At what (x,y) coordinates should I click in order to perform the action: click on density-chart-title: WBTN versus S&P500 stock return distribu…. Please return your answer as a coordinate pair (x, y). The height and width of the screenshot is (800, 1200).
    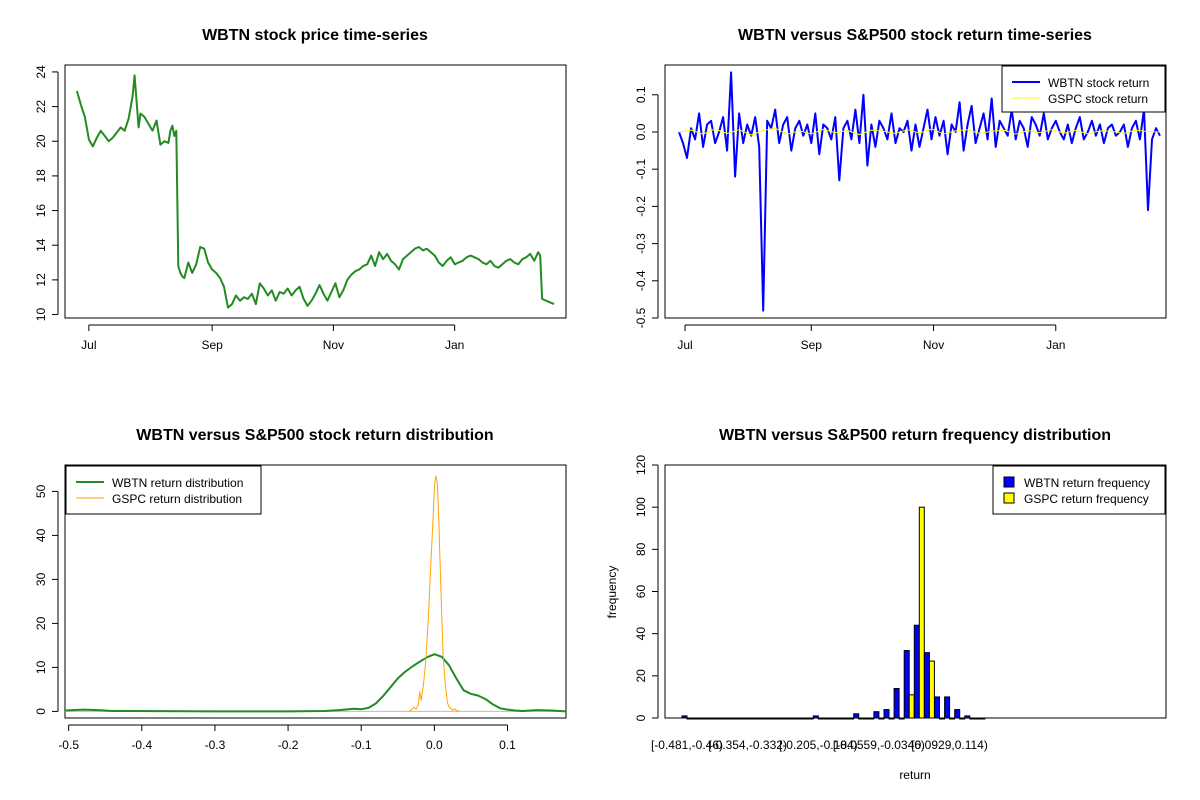
    Looking at the image, I should click on (314, 435).